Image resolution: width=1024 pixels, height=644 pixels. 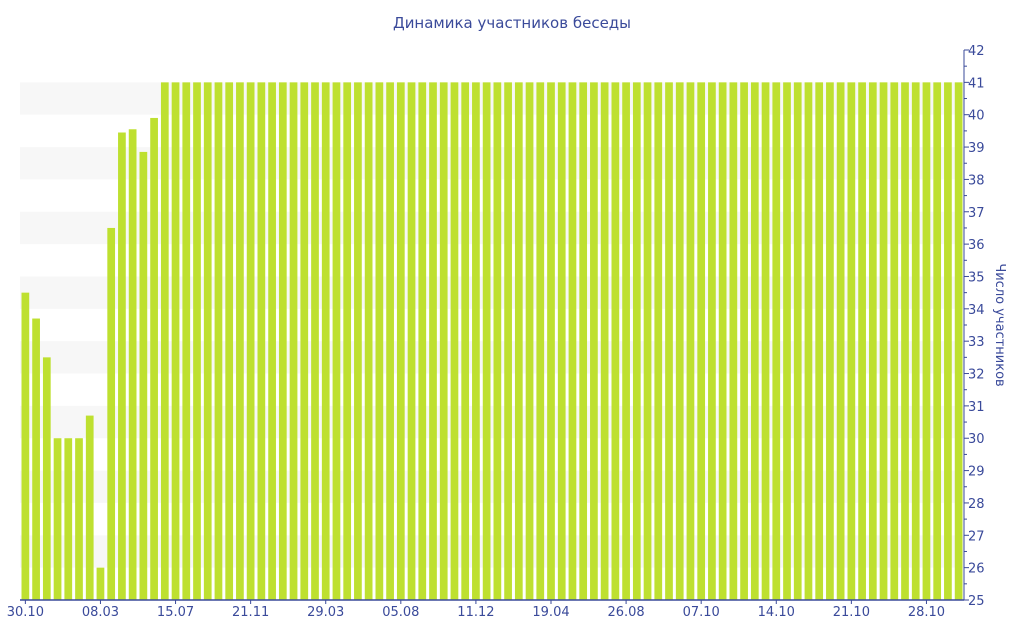 What do you see at coordinates (701, 612) in the screenshot?
I see `x-tick-label: 07.10` at bounding box center [701, 612].